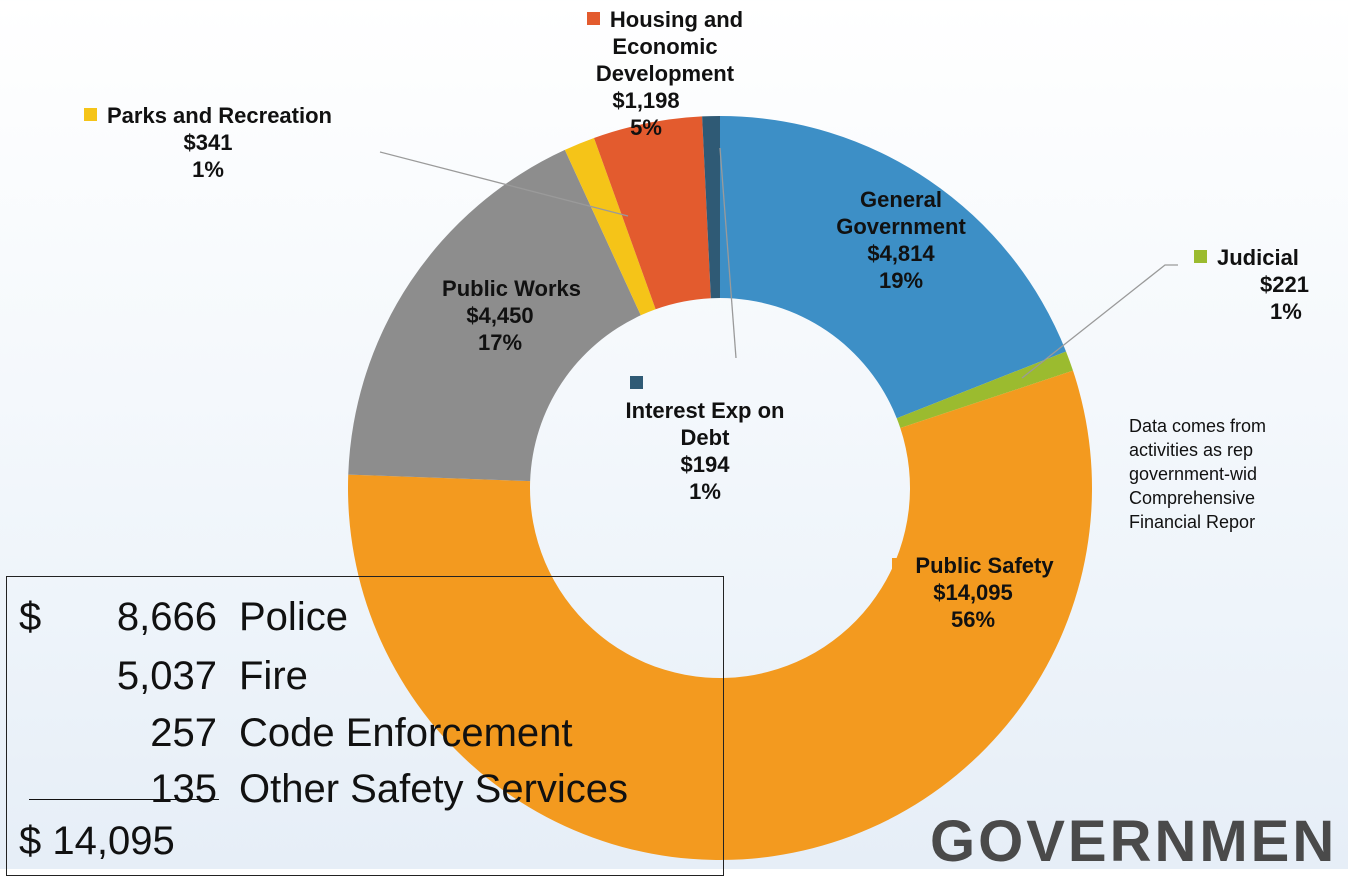  Describe the element at coordinates (90, 114) in the screenshot. I see `legend-swatch-parks` at that location.